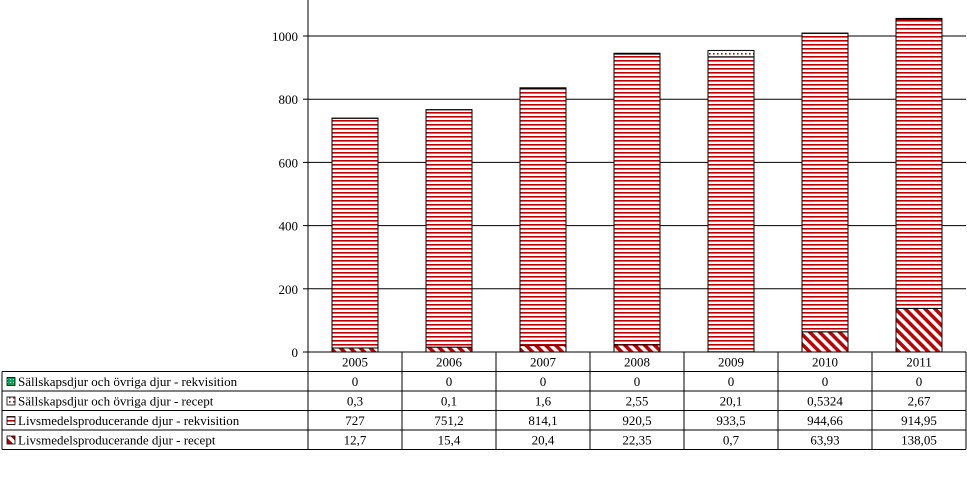  What do you see at coordinates (355, 440) in the screenshot?
I see `data-label: 12,7` at bounding box center [355, 440].